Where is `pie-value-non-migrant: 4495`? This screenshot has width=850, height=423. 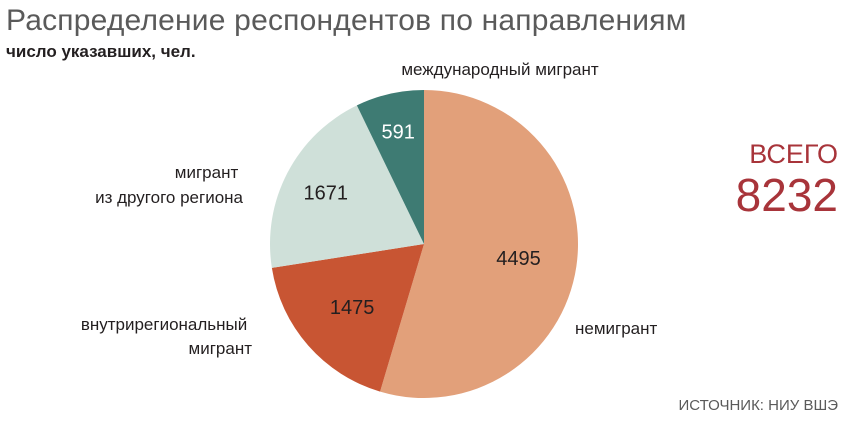 pie-value-non-migrant: 4495 is located at coordinates (518, 259).